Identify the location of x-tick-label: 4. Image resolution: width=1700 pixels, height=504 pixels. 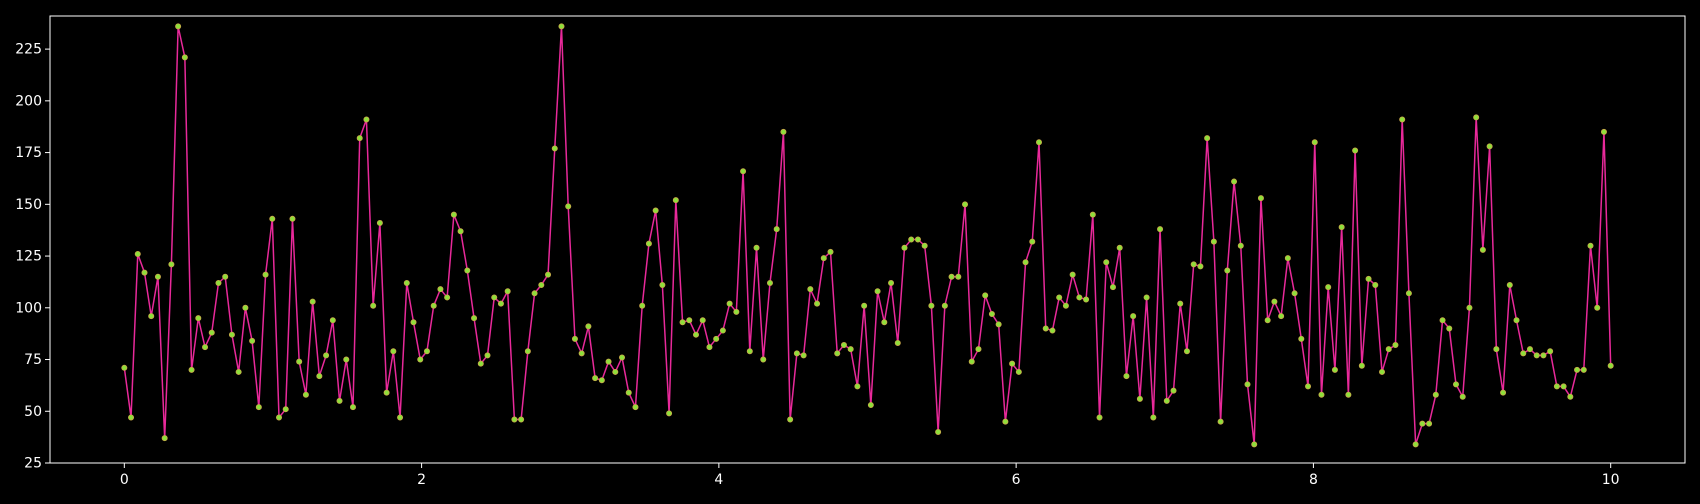
(718, 480).